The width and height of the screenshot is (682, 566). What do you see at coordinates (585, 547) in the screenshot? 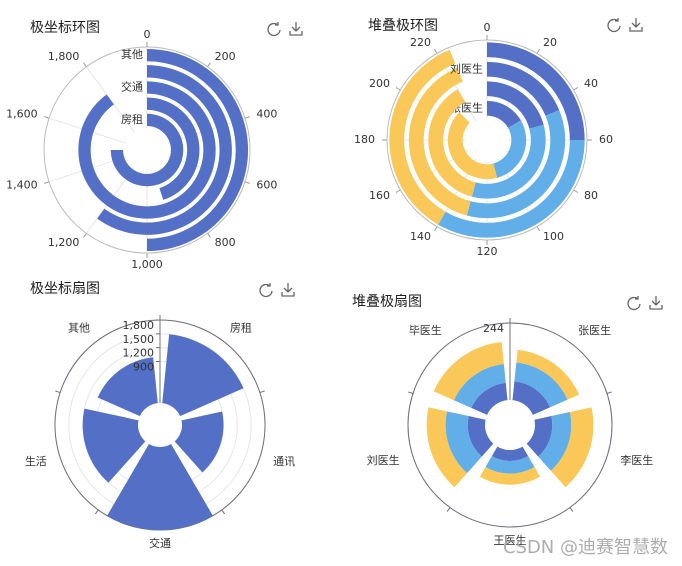
I see `watermark: CSDN @迪赛智慧数` at bounding box center [585, 547].